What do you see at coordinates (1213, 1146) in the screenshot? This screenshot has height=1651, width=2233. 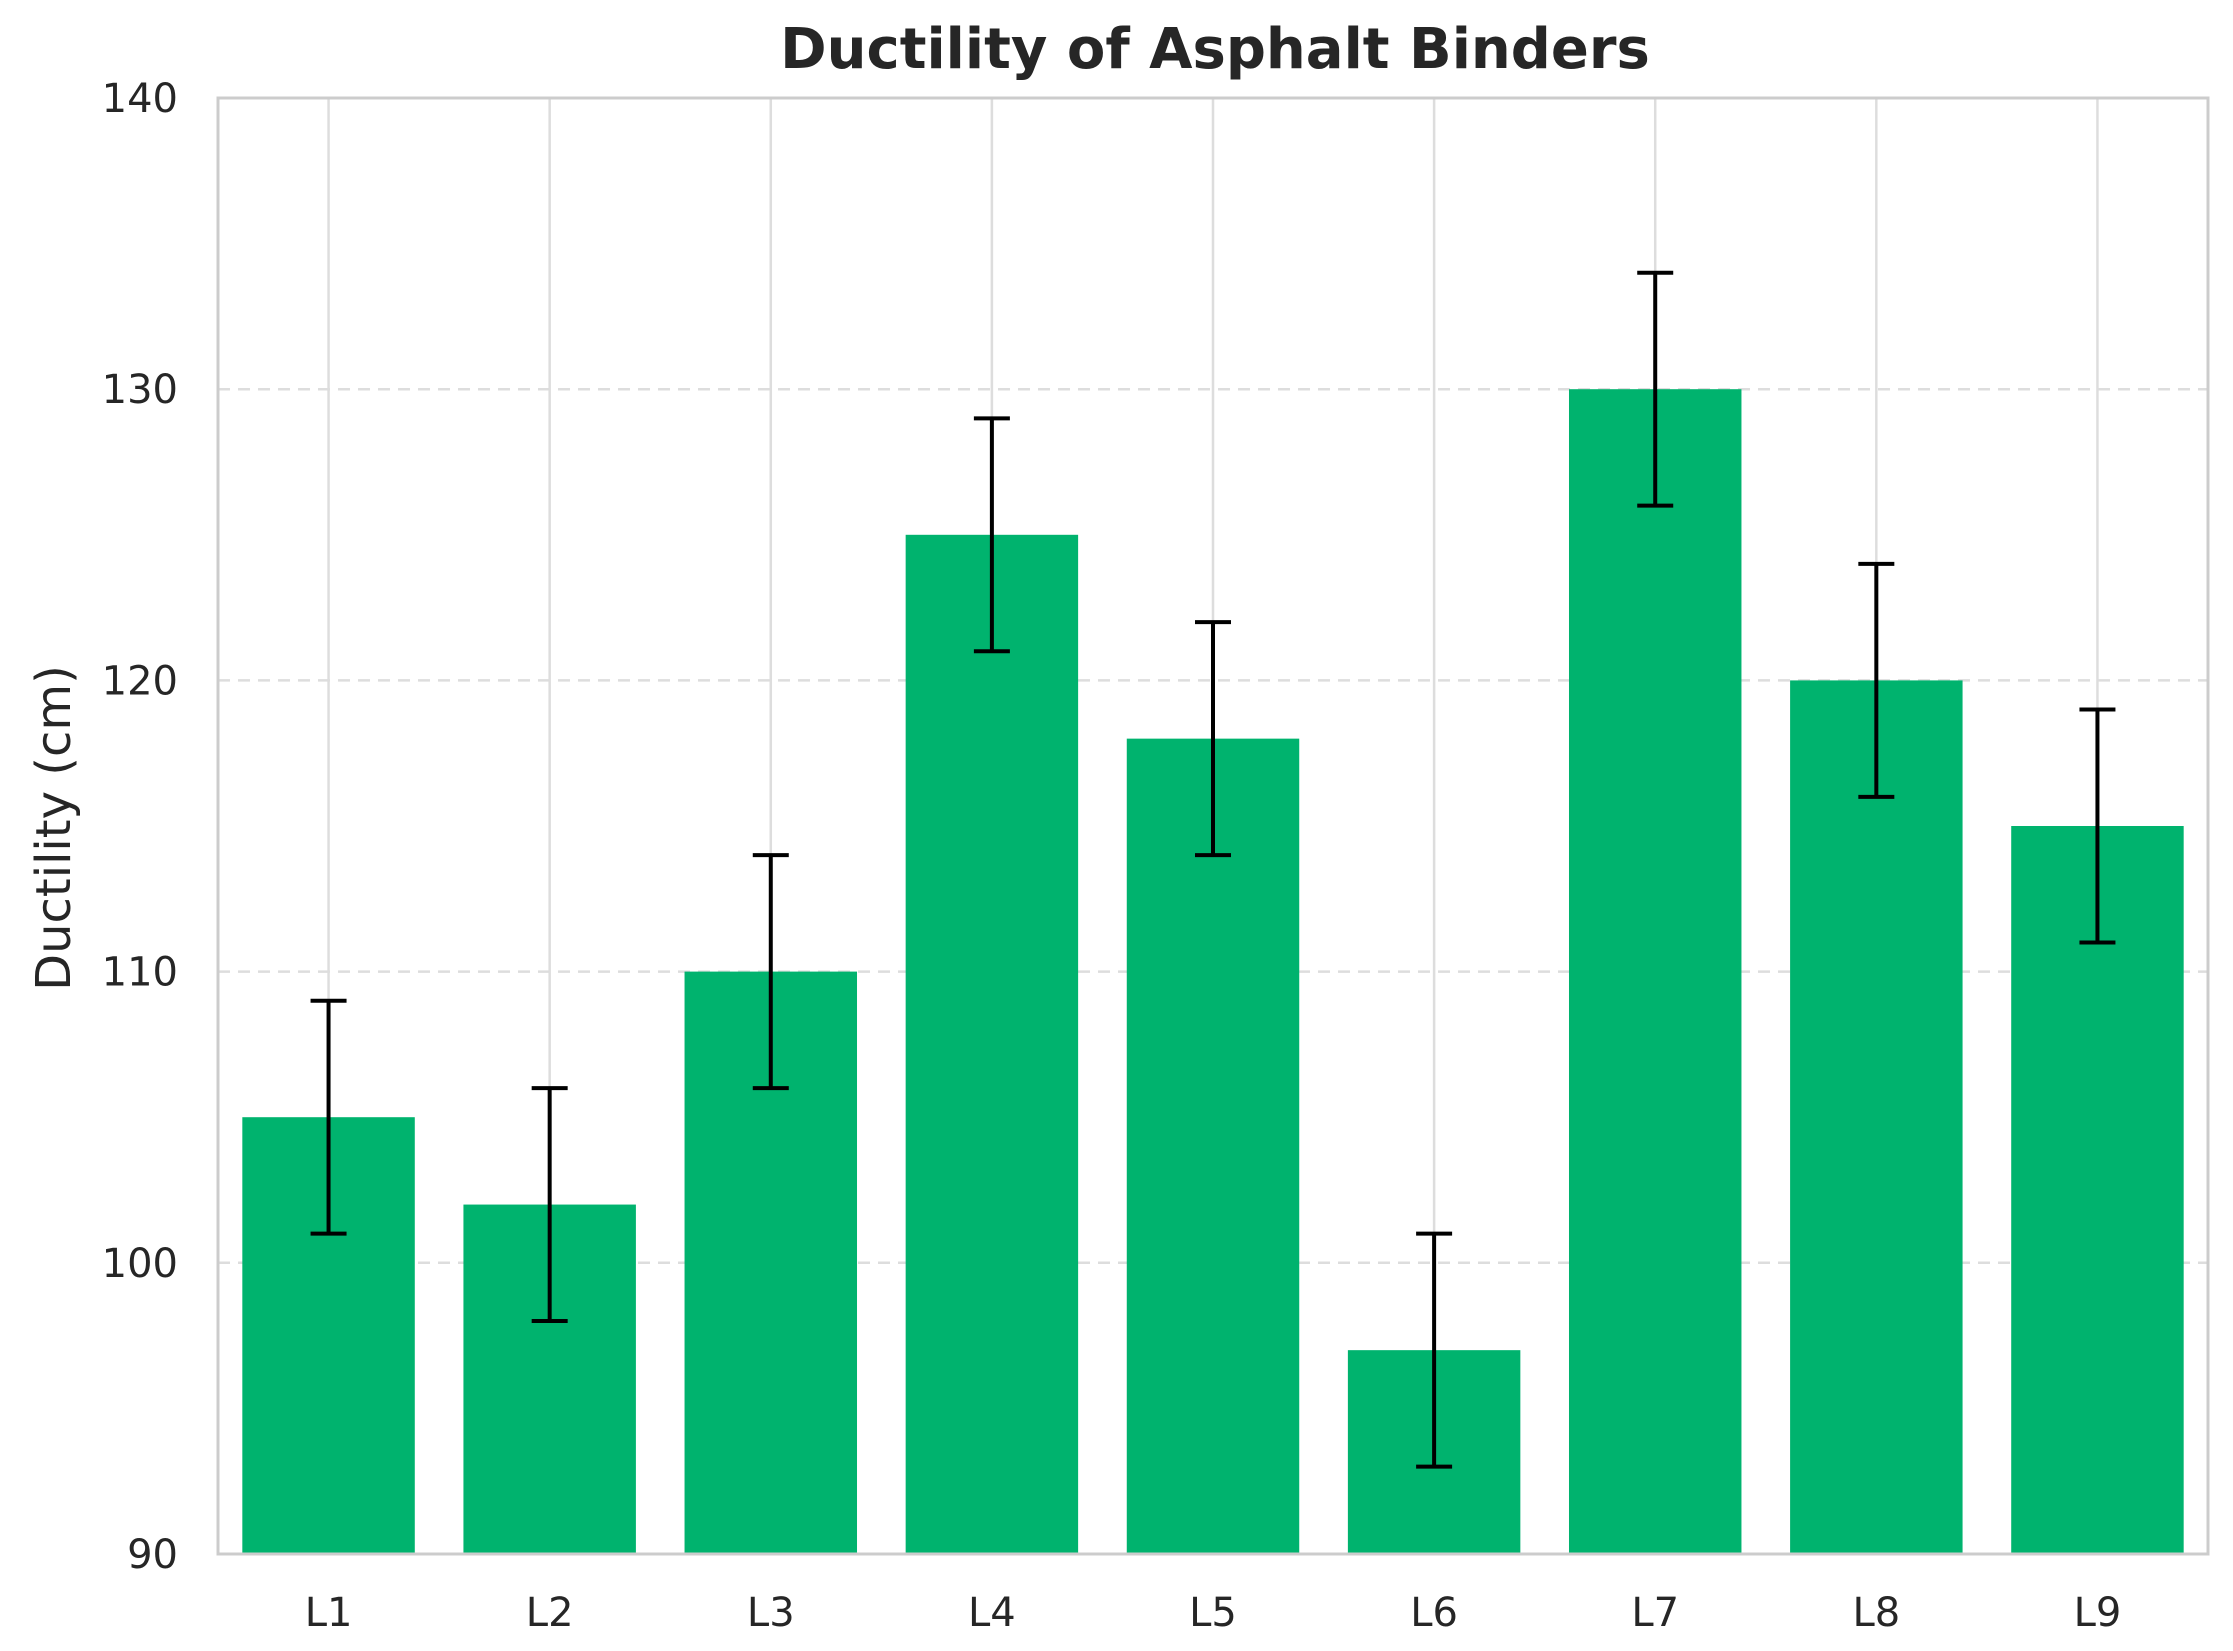 I see `bar-l5` at bounding box center [1213, 1146].